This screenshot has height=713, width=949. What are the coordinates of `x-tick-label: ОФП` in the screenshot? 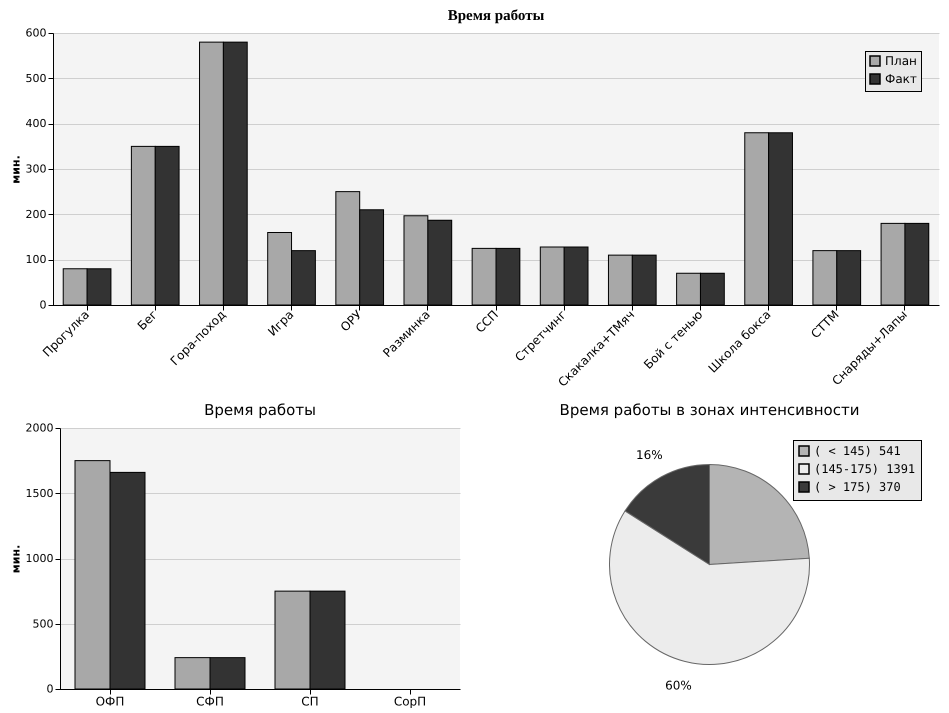 It's located at (110, 701).